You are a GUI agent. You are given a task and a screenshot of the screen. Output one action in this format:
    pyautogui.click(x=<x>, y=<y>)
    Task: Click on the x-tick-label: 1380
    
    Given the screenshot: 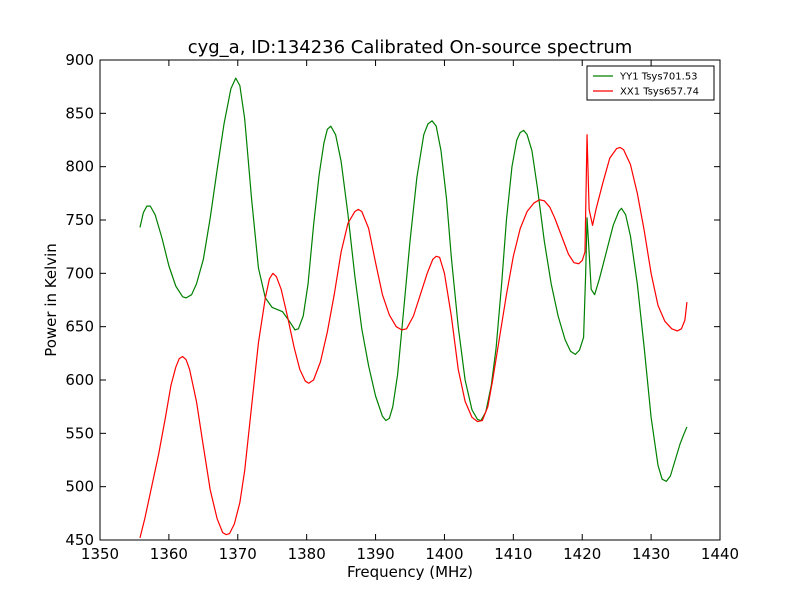 What is the action you would take?
    pyautogui.click(x=307, y=554)
    